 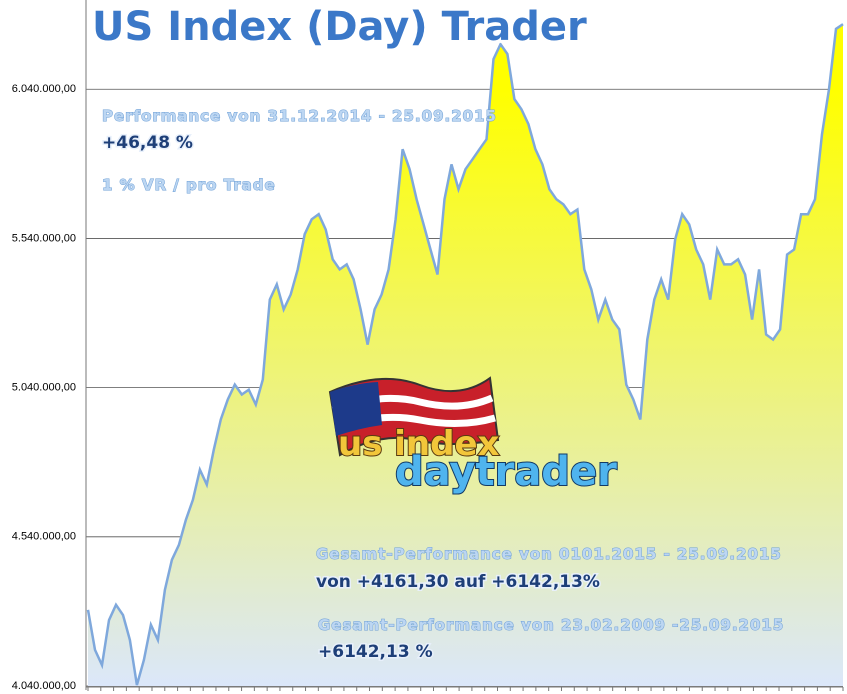 I want to click on y-tick-label: 4.040.000,00, so click(x=44, y=686).